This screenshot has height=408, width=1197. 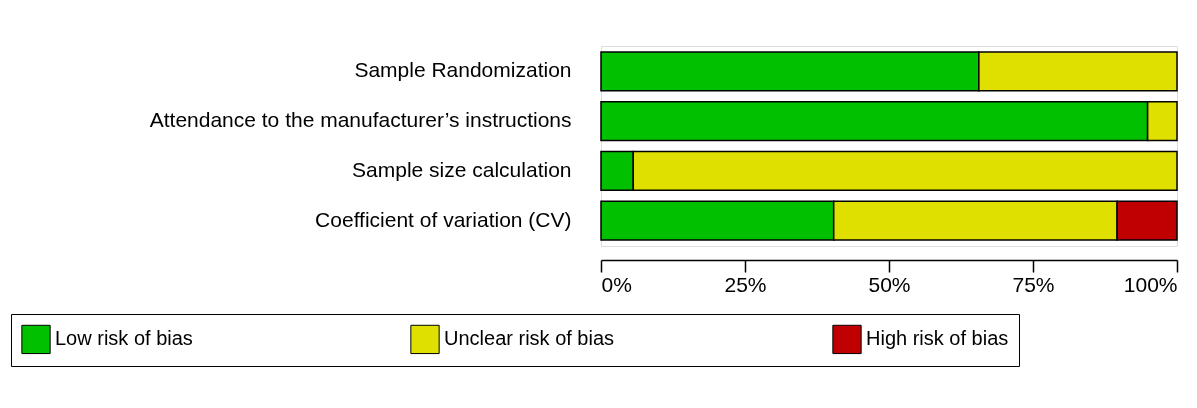 I want to click on x-tick-label: 50%, so click(x=889, y=284).